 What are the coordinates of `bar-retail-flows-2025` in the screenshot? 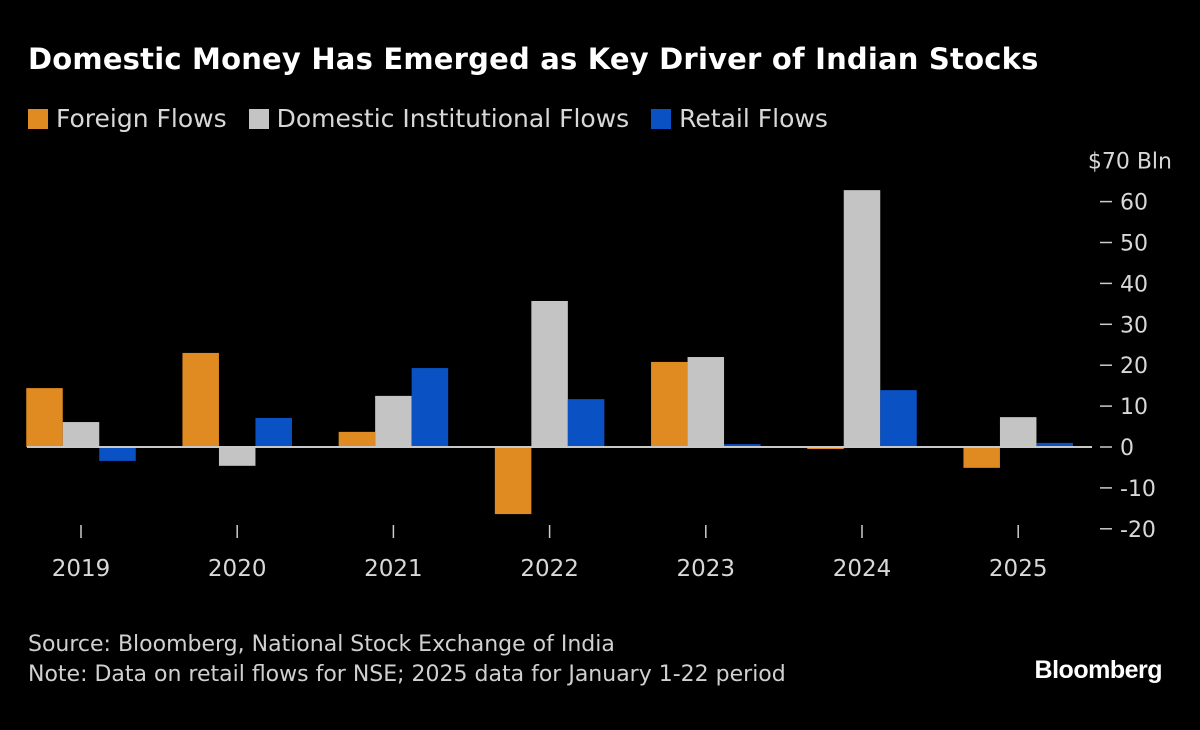 It's located at (1054, 444).